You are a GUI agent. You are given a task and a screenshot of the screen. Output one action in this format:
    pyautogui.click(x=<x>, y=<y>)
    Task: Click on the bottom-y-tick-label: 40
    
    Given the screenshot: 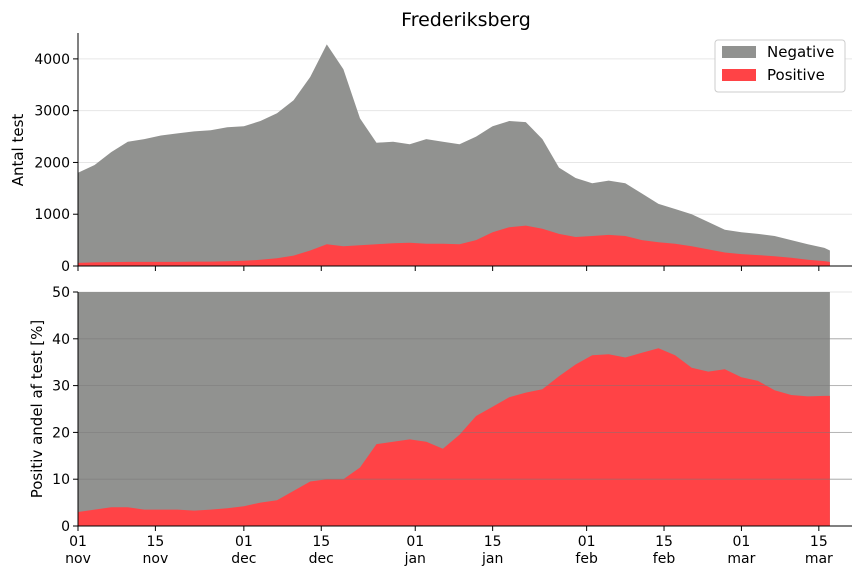 What is the action you would take?
    pyautogui.click(x=61, y=340)
    